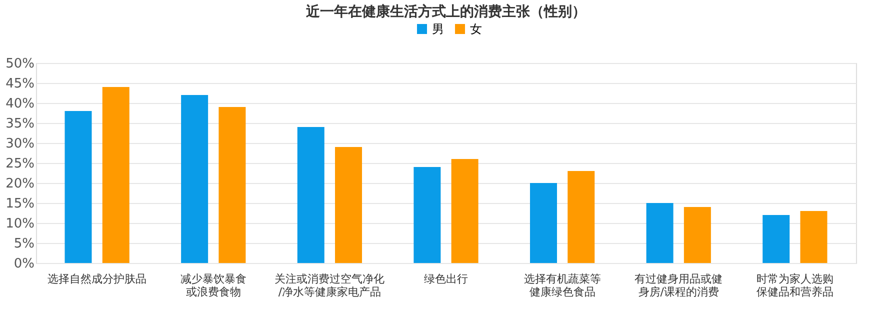 This screenshot has height=325, width=889. Describe the element at coordinates (20, 144) in the screenshot. I see `y-tick-label: 30%` at that location.